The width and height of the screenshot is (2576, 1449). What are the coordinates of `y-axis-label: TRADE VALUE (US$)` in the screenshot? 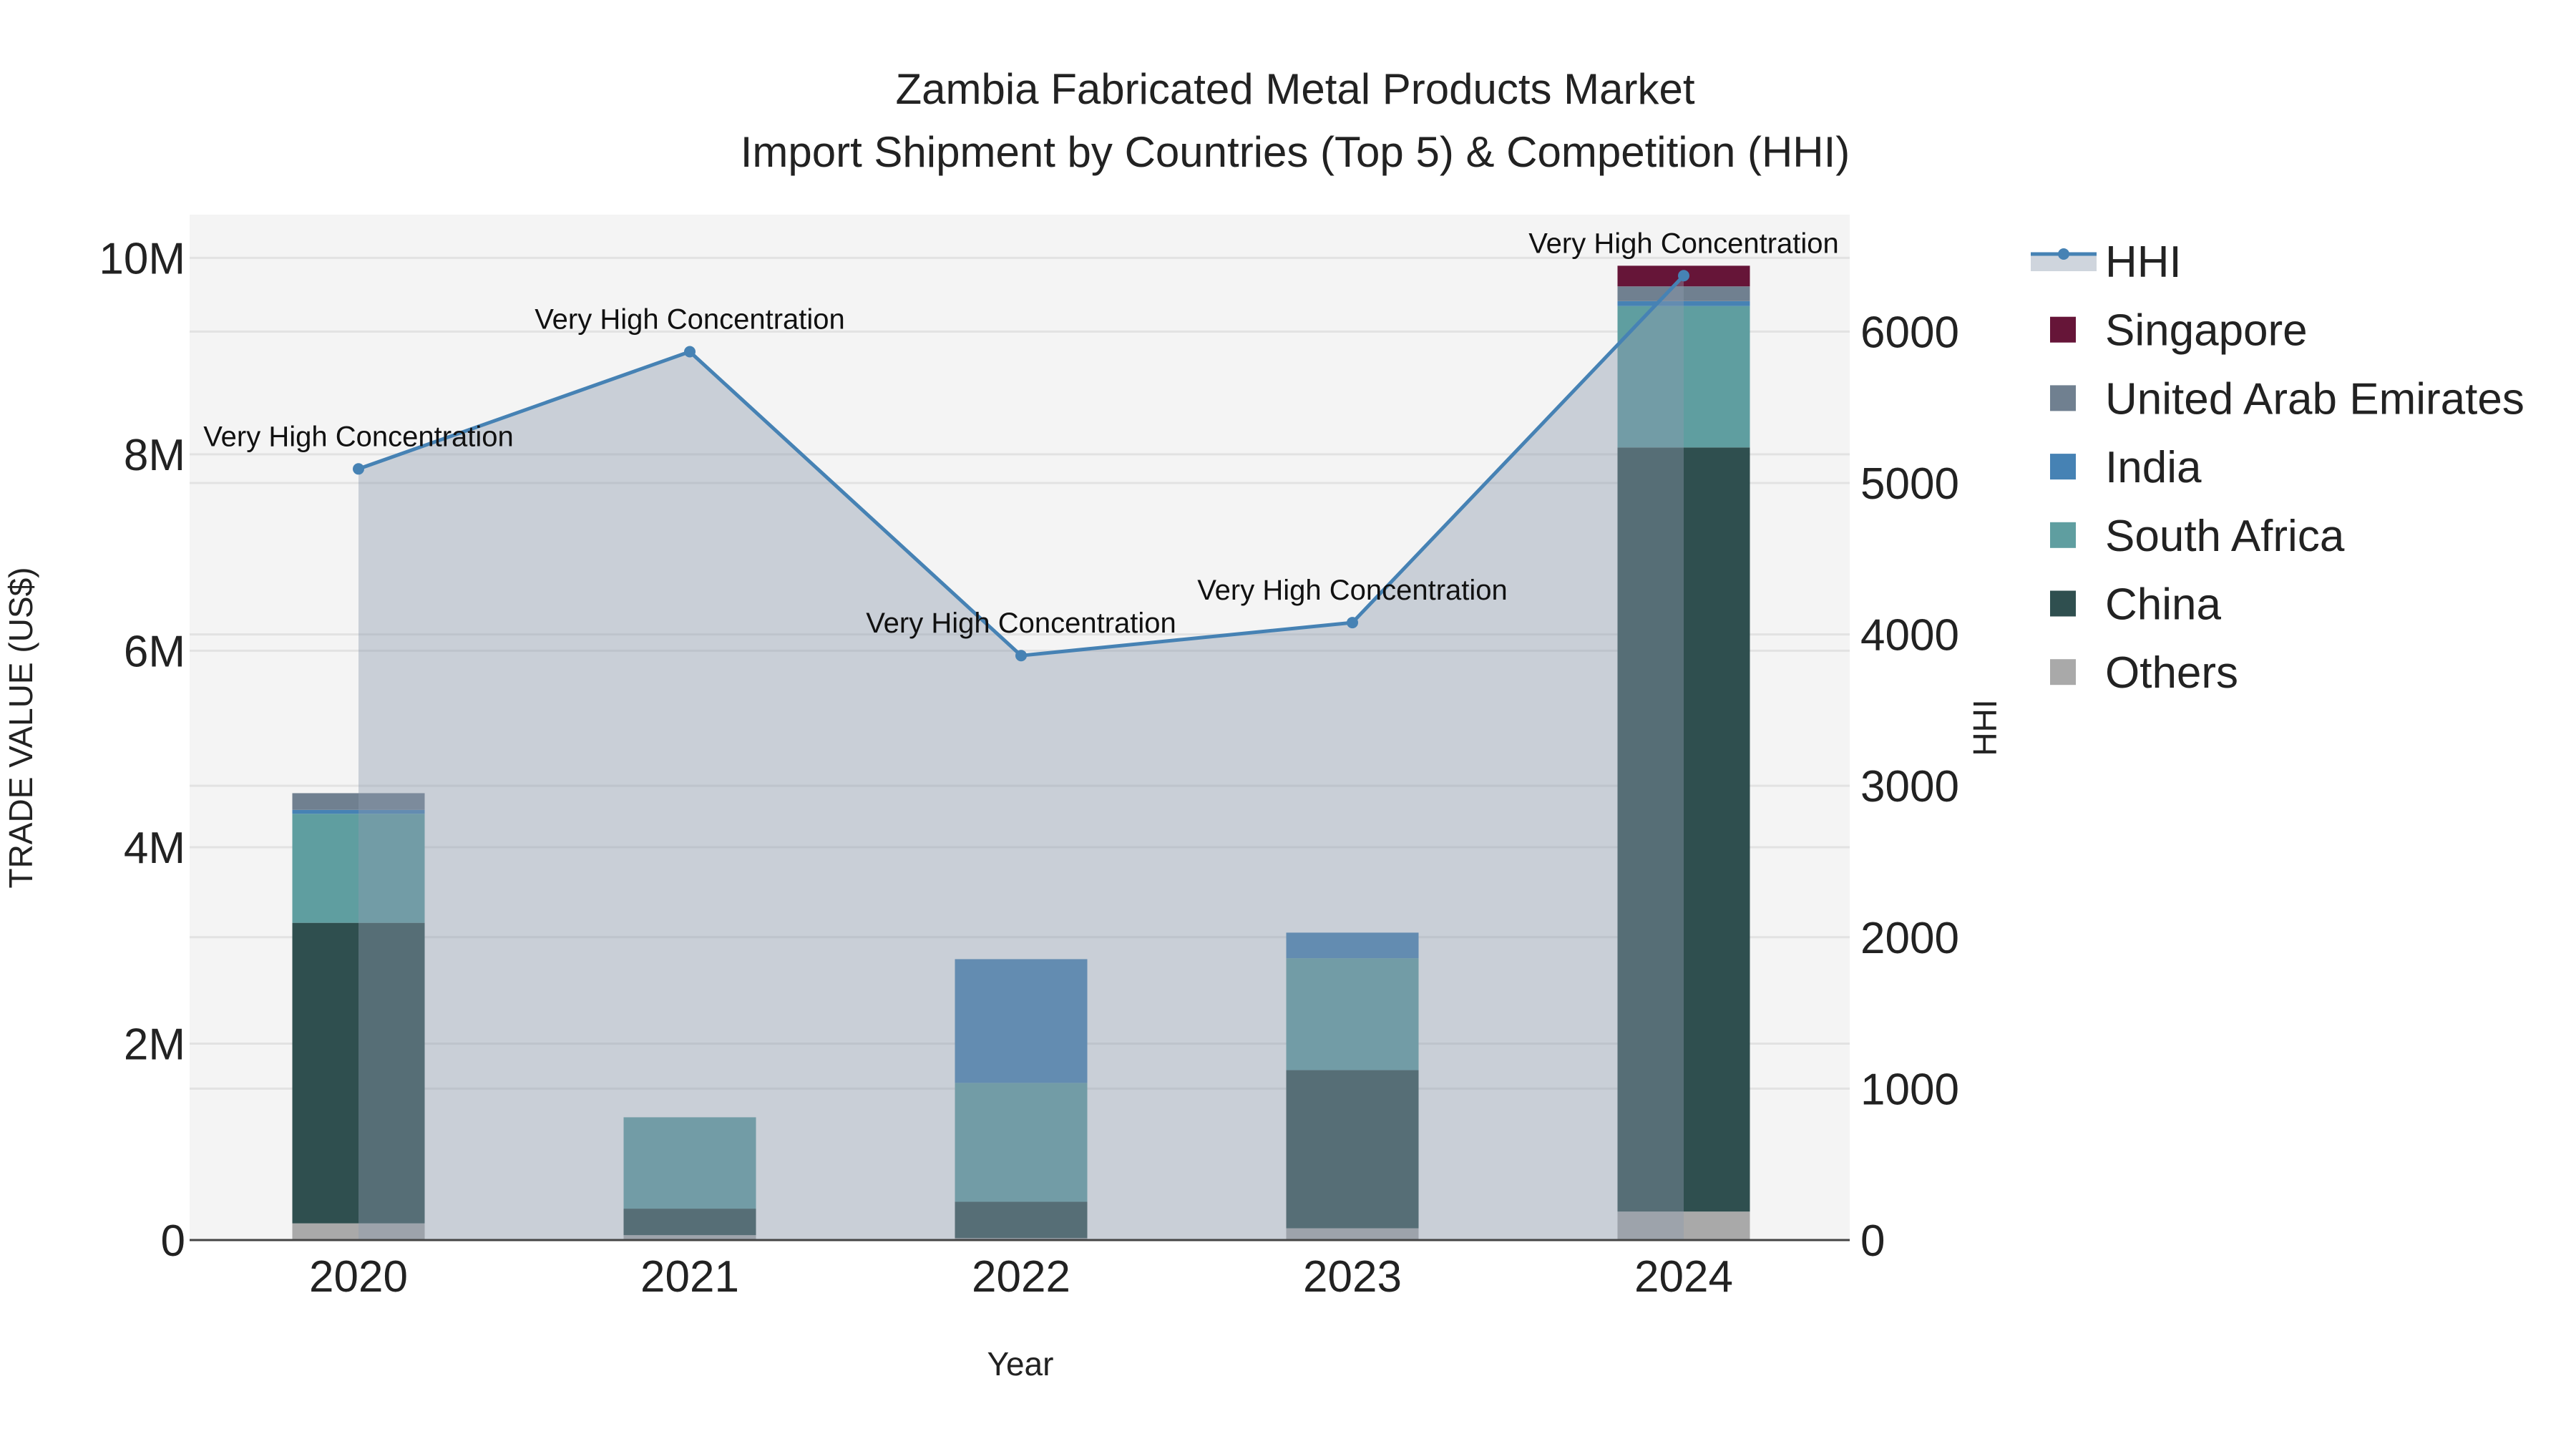 It's located at (20, 727).